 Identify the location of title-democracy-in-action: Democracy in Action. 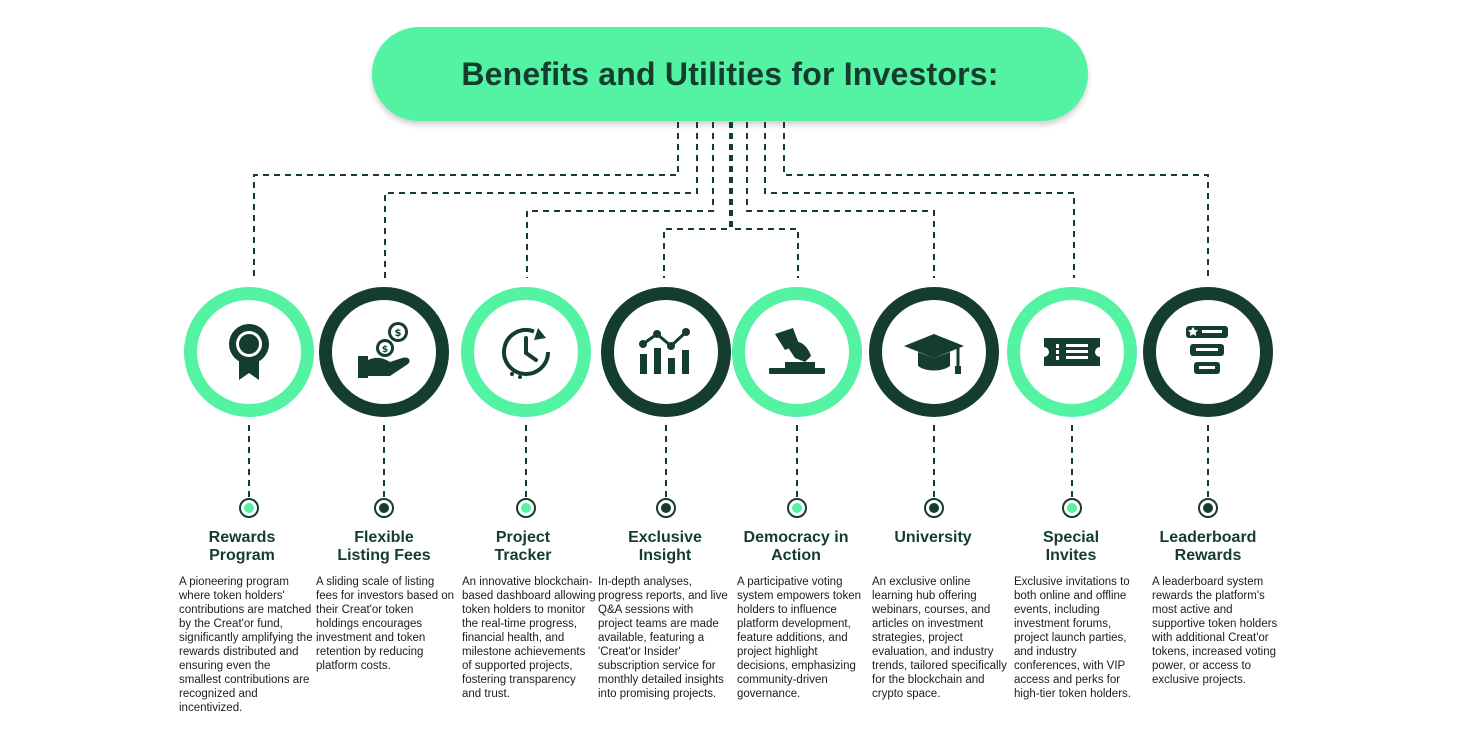
(796, 547).